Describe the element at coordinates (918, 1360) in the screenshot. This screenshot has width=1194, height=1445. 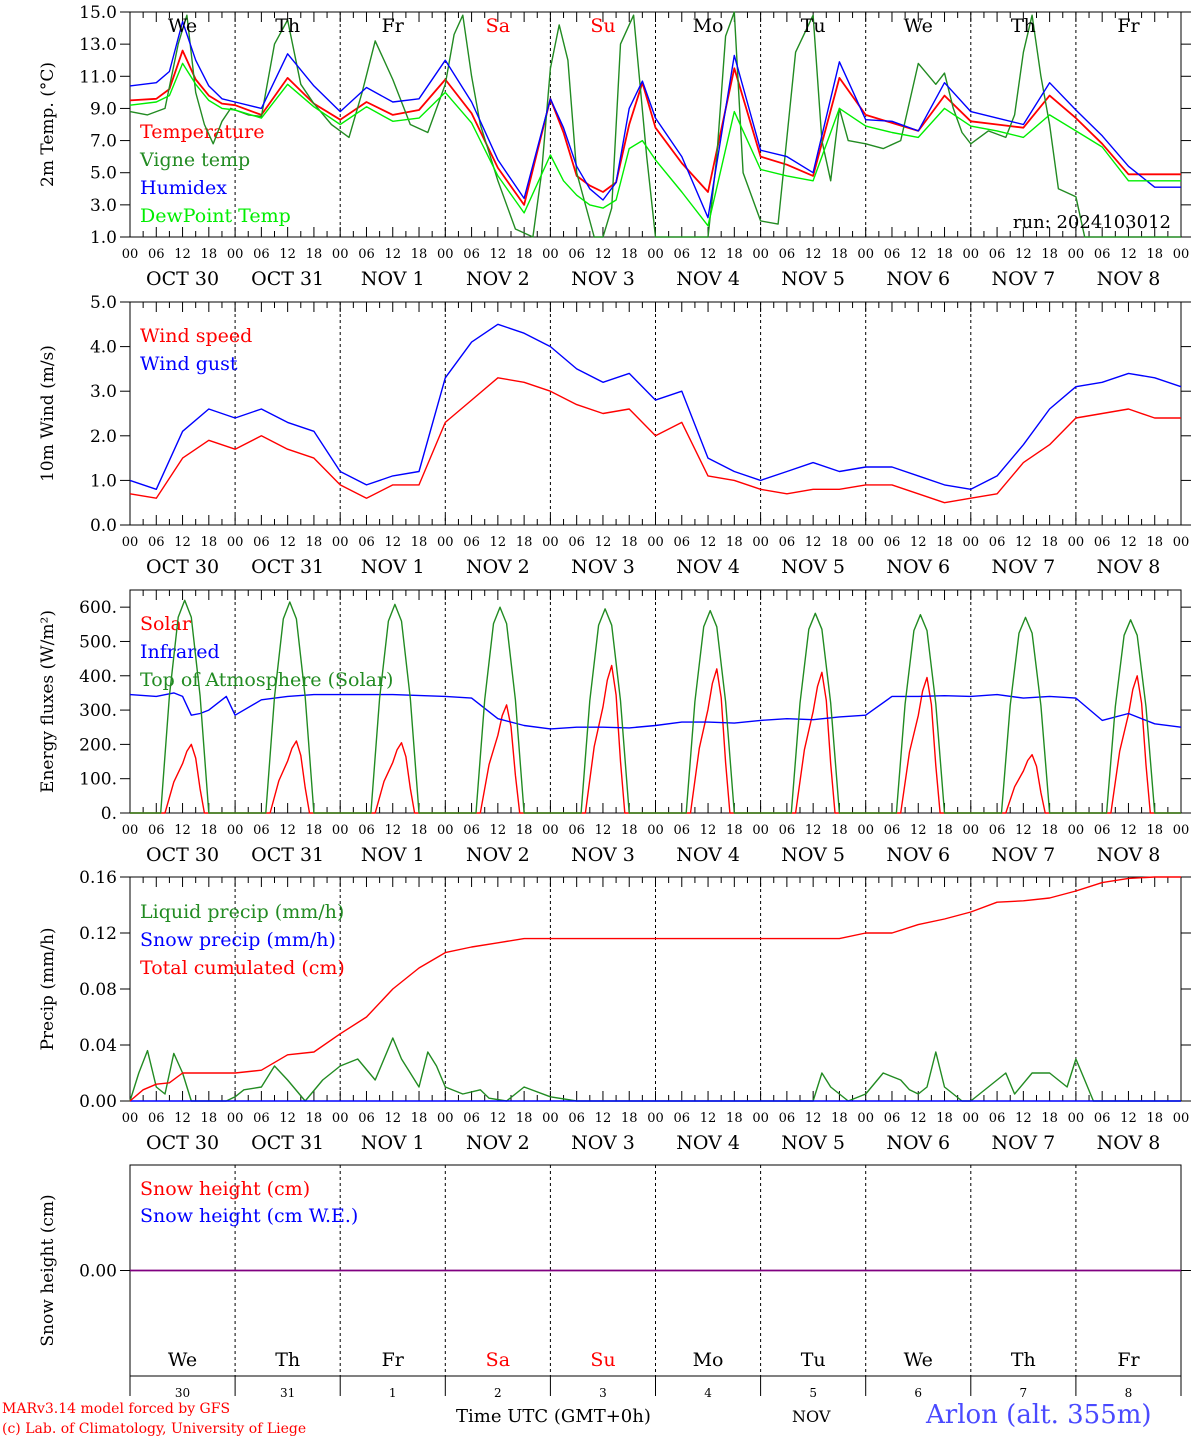
I see `bottom-day-of-week-label: We` at that location.